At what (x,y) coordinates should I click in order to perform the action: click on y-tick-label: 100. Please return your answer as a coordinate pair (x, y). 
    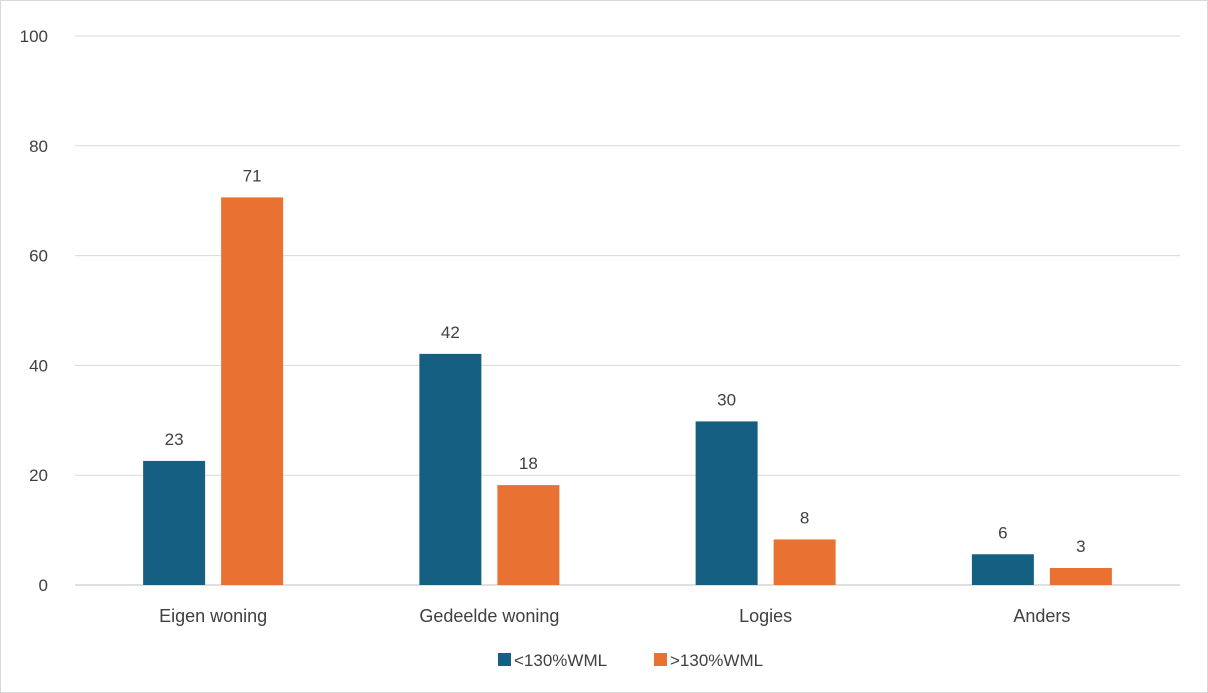
    Looking at the image, I should click on (34, 36).